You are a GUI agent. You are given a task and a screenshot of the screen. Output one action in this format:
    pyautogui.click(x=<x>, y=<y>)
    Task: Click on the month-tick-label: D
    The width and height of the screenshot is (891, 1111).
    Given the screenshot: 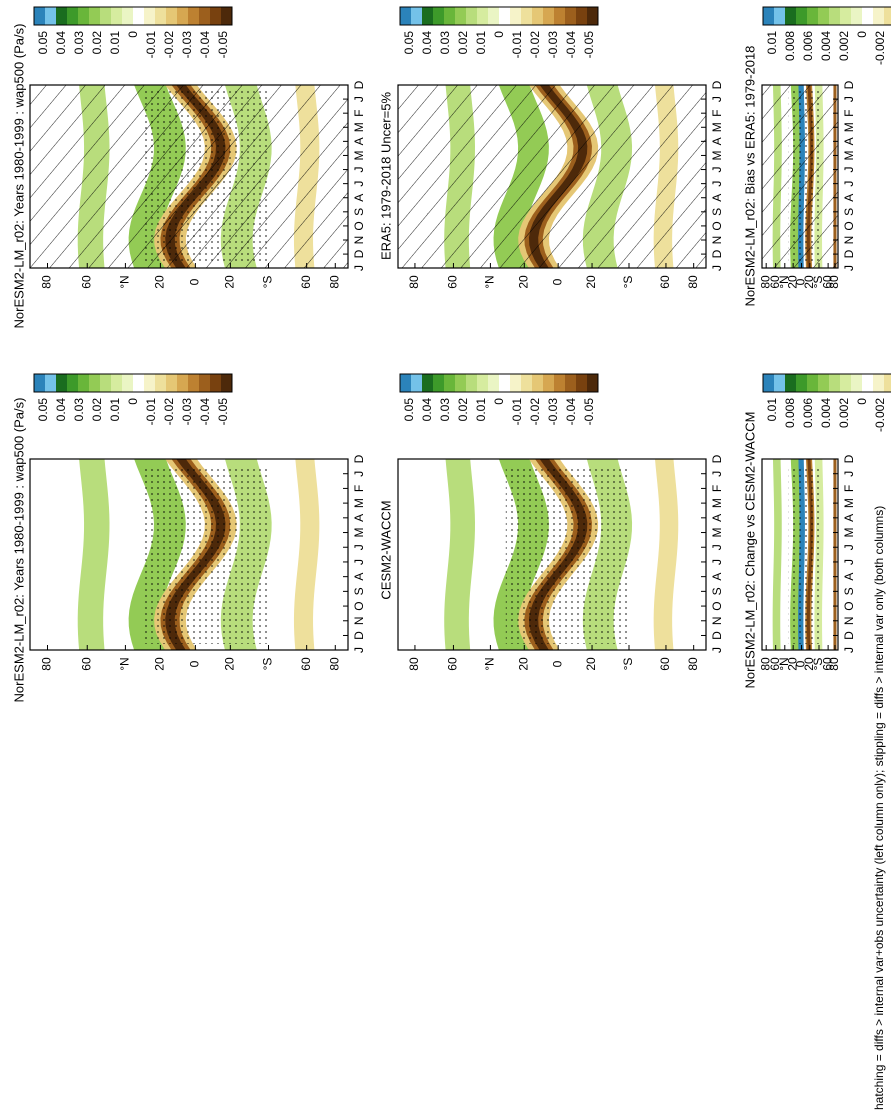 What is the action you would take?
    pyautogui.click(x=849, y=253)
    